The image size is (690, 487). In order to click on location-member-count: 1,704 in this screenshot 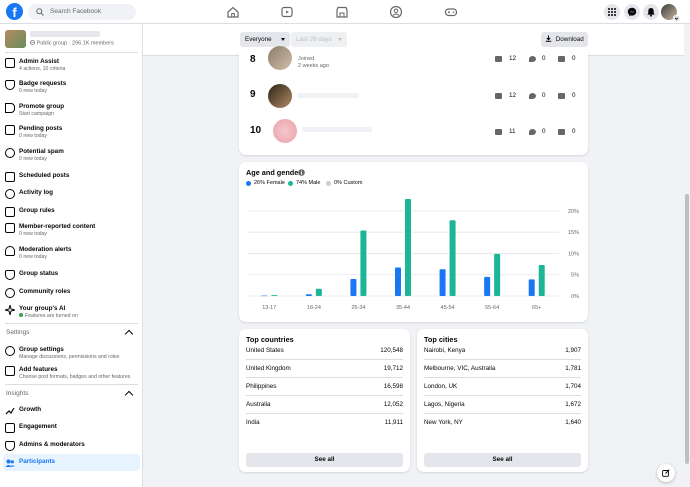, I will do `click(573, 386)`.